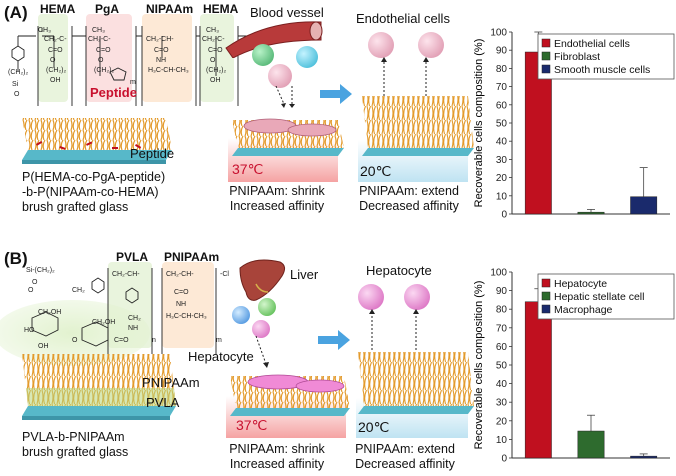 Image resolution: width=676 pixels, height=476 pixels. Describe the element at coordinates (97, 141) in the screenshot. I see `brush-surface-a-left` at that location.